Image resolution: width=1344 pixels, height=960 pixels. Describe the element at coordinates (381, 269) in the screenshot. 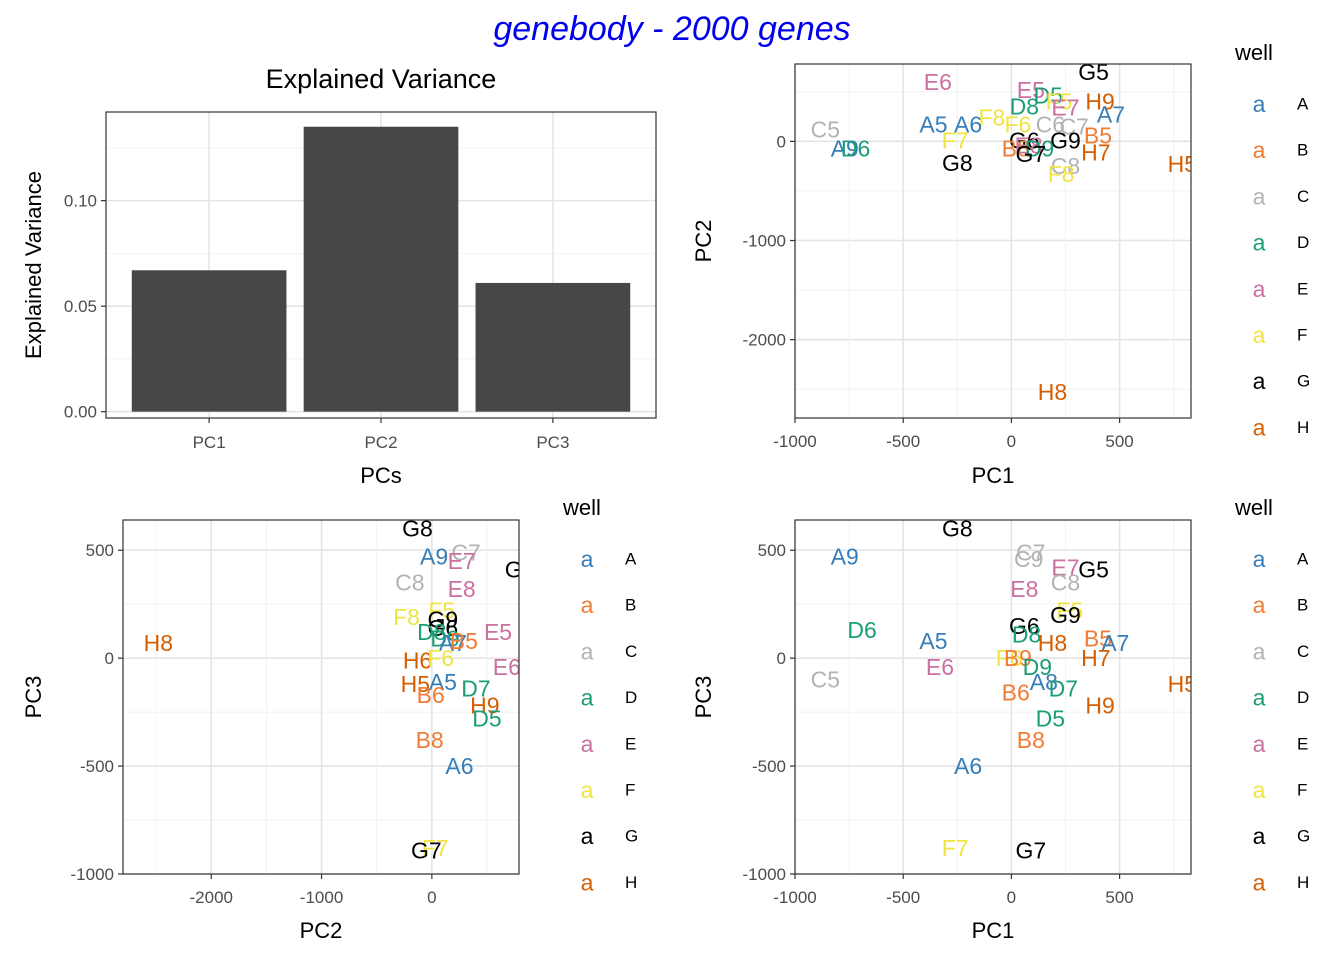

I see `bar-pc2` at that location.